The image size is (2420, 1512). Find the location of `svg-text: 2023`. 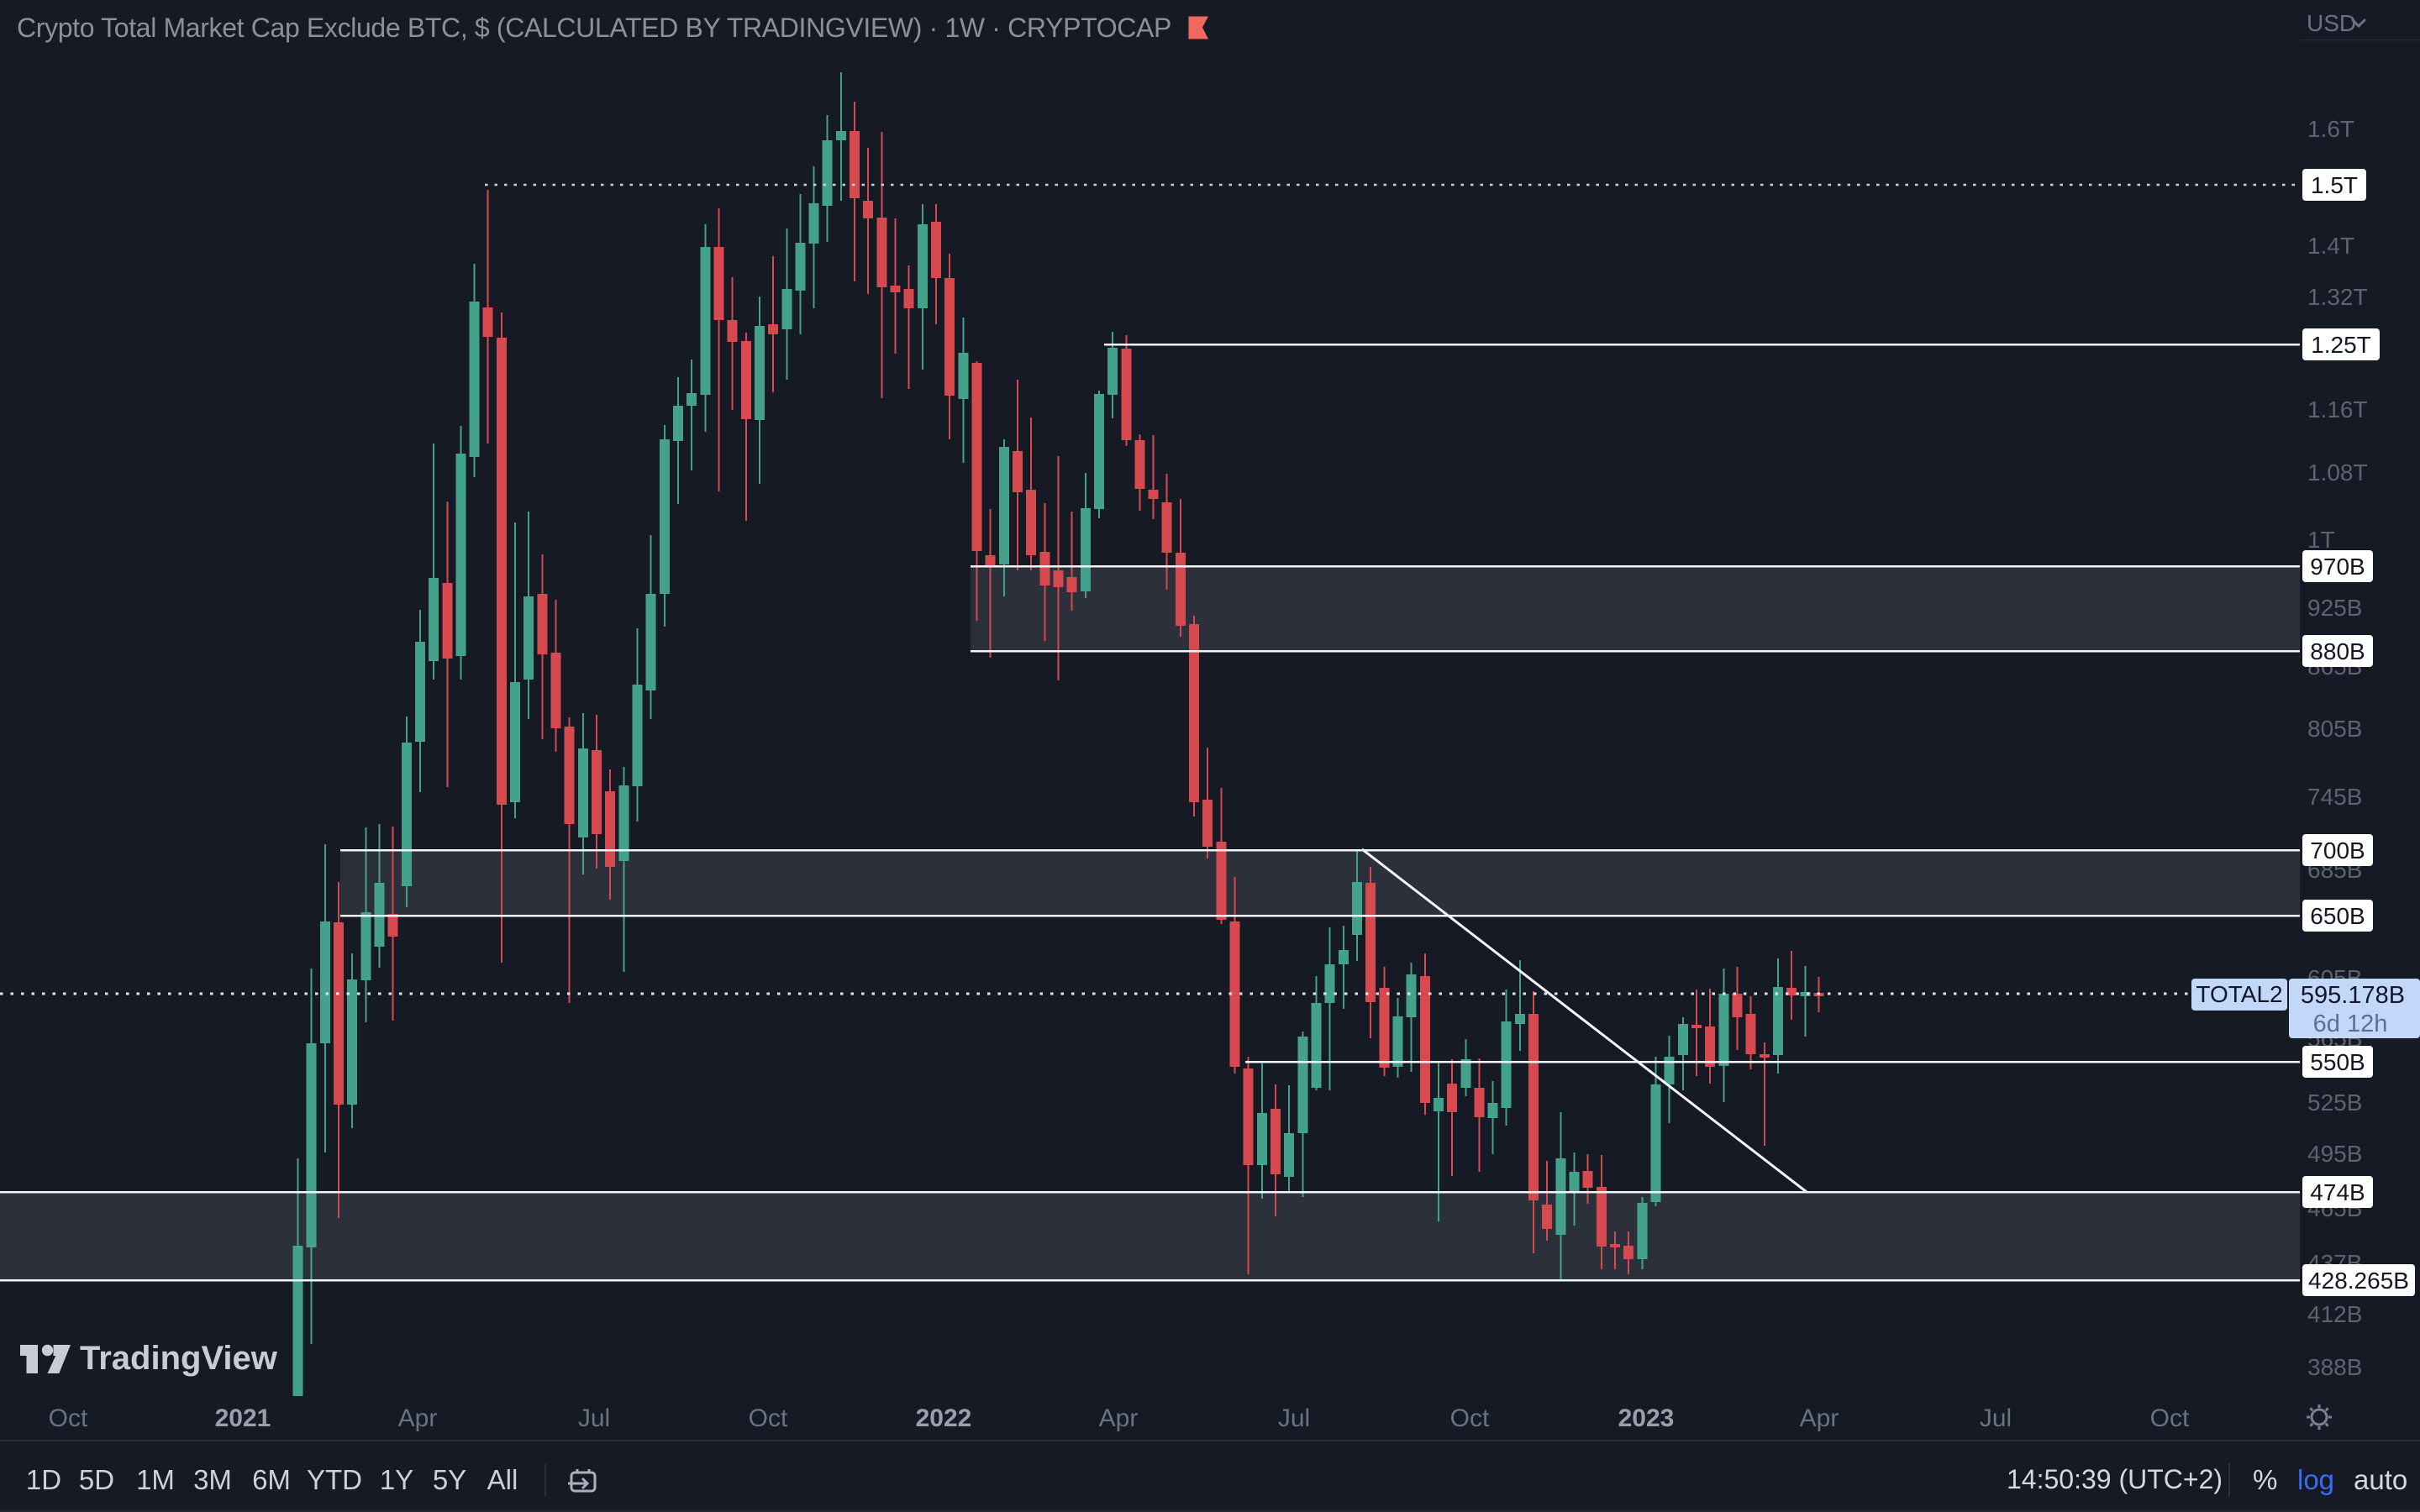

svg-text: 2023 is located at coordinates (1647, 1418).